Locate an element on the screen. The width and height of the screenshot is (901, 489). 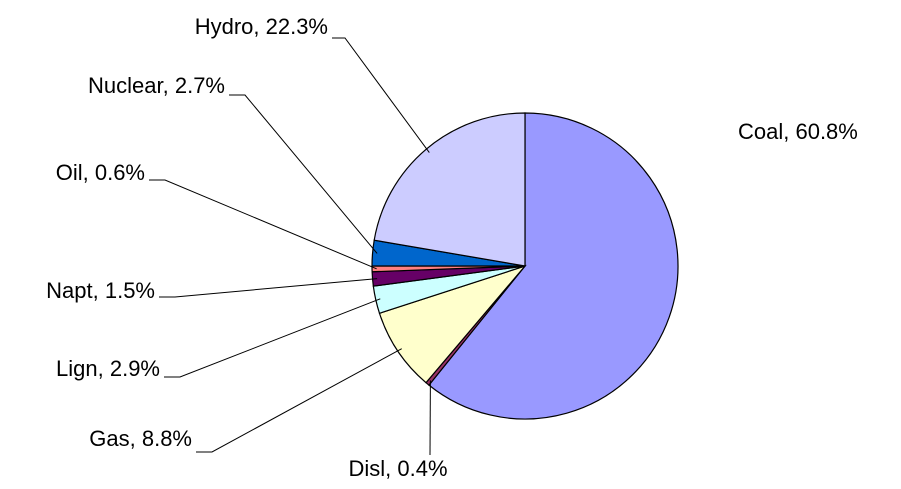
slice-label: Gas, 8.8% is located at coordinates (140, 438).